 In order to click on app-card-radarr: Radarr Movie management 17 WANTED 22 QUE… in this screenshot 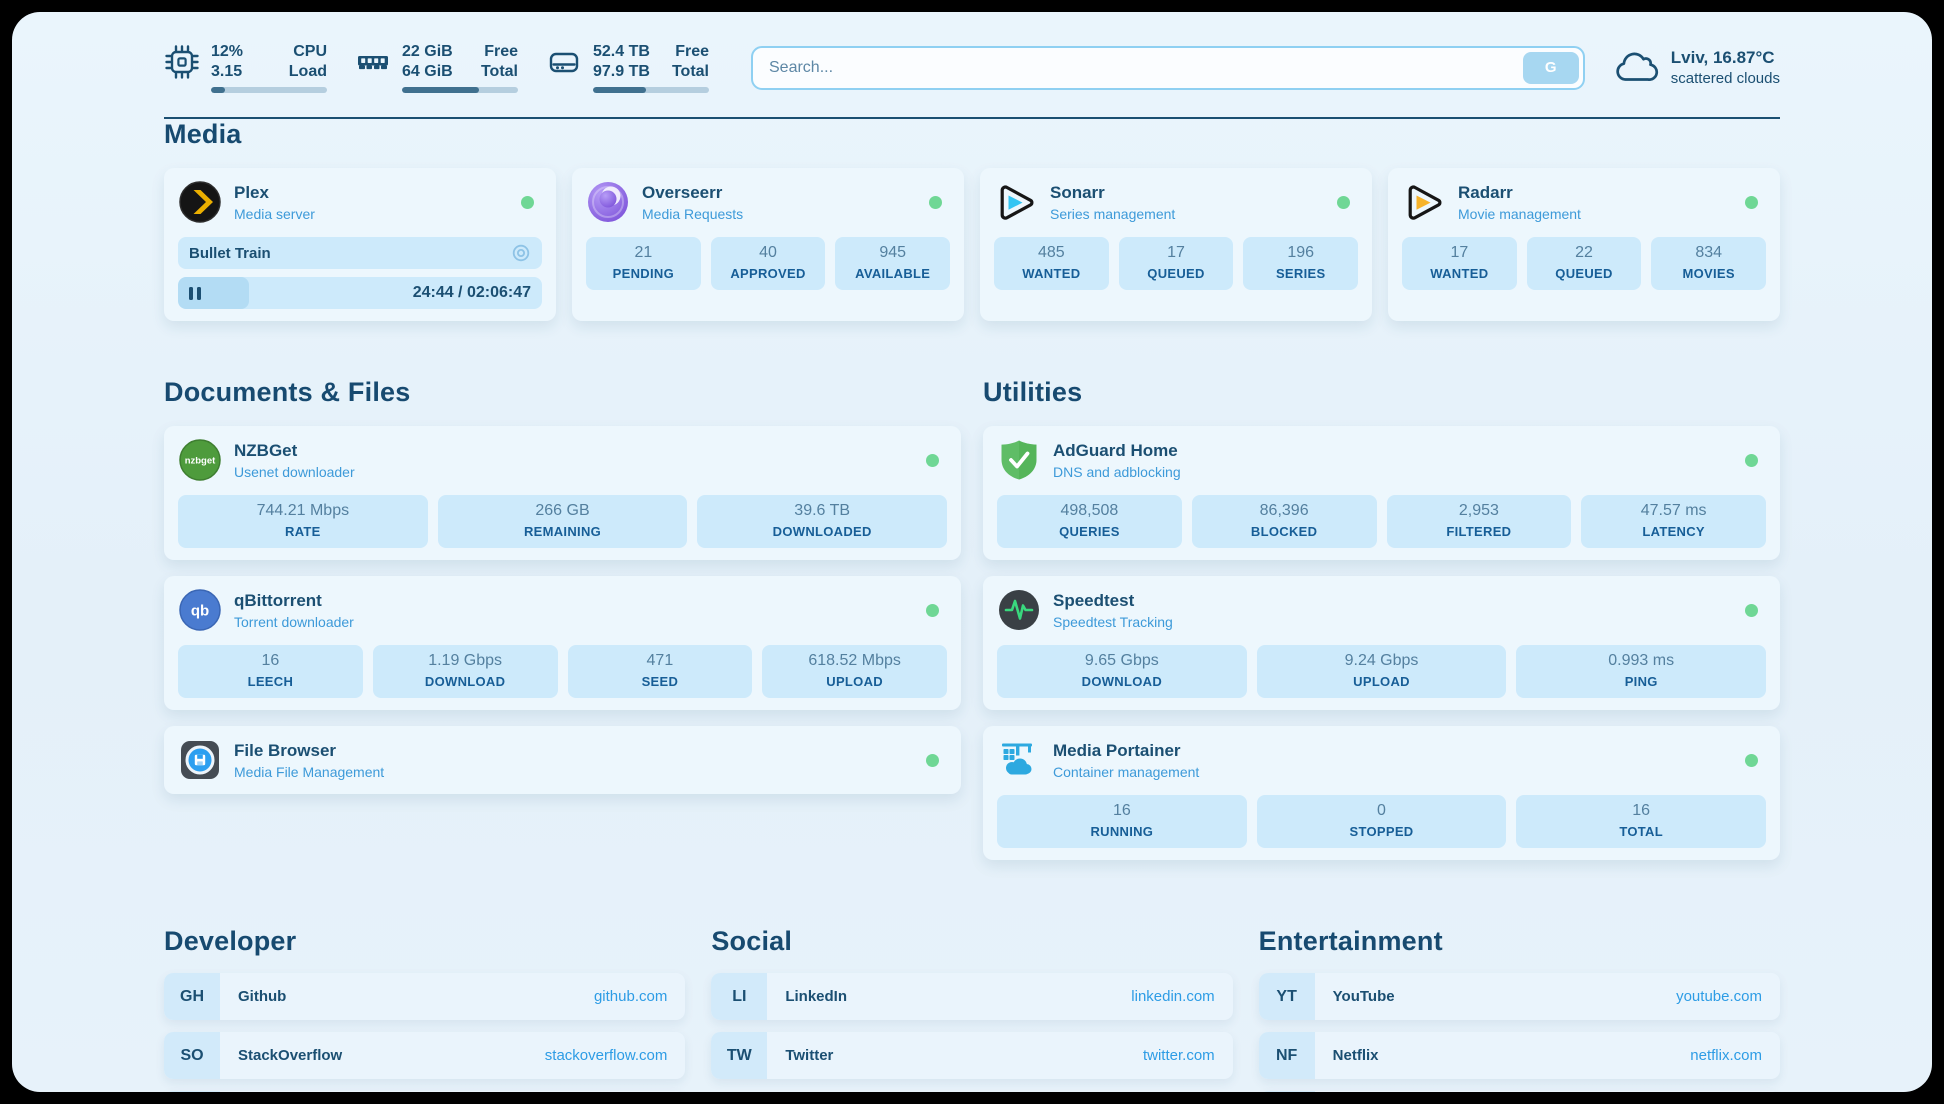, I will do `click(1584, 244)`.